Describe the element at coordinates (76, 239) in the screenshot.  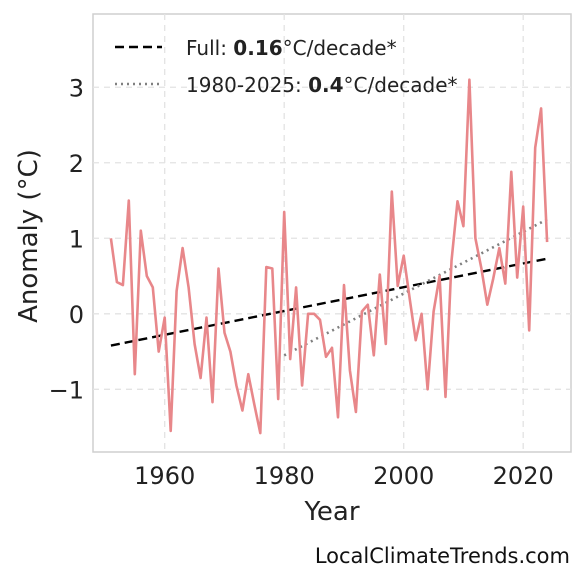
I see `y-tick-label: 1` at that location.